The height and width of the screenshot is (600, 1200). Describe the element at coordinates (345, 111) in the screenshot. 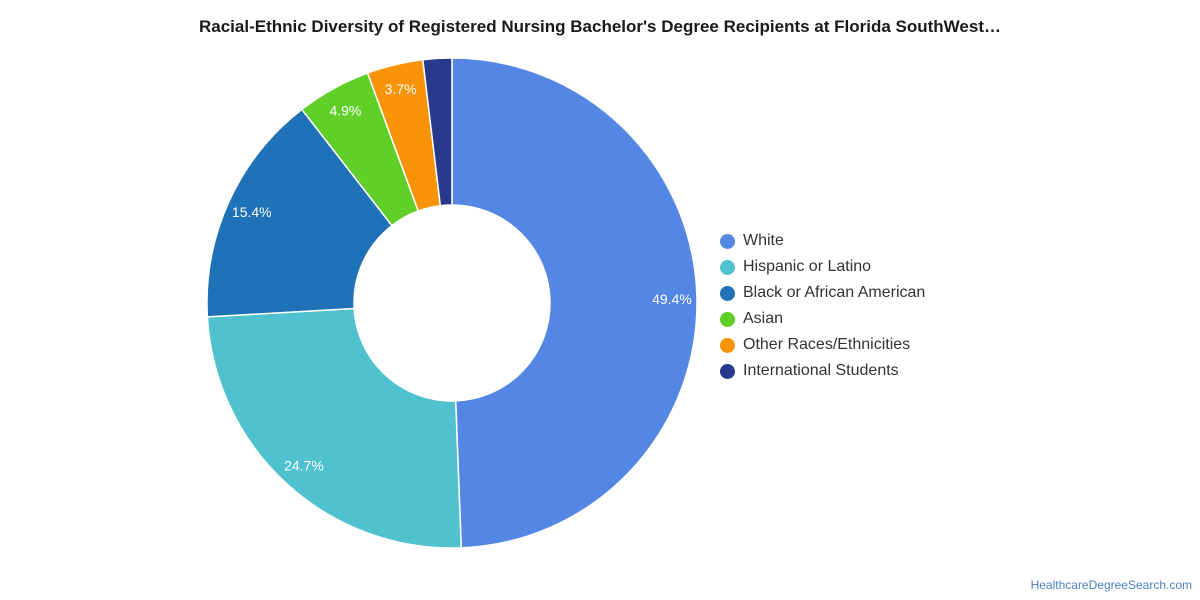

I see `slice-label-asian: 4.9%` at that location.